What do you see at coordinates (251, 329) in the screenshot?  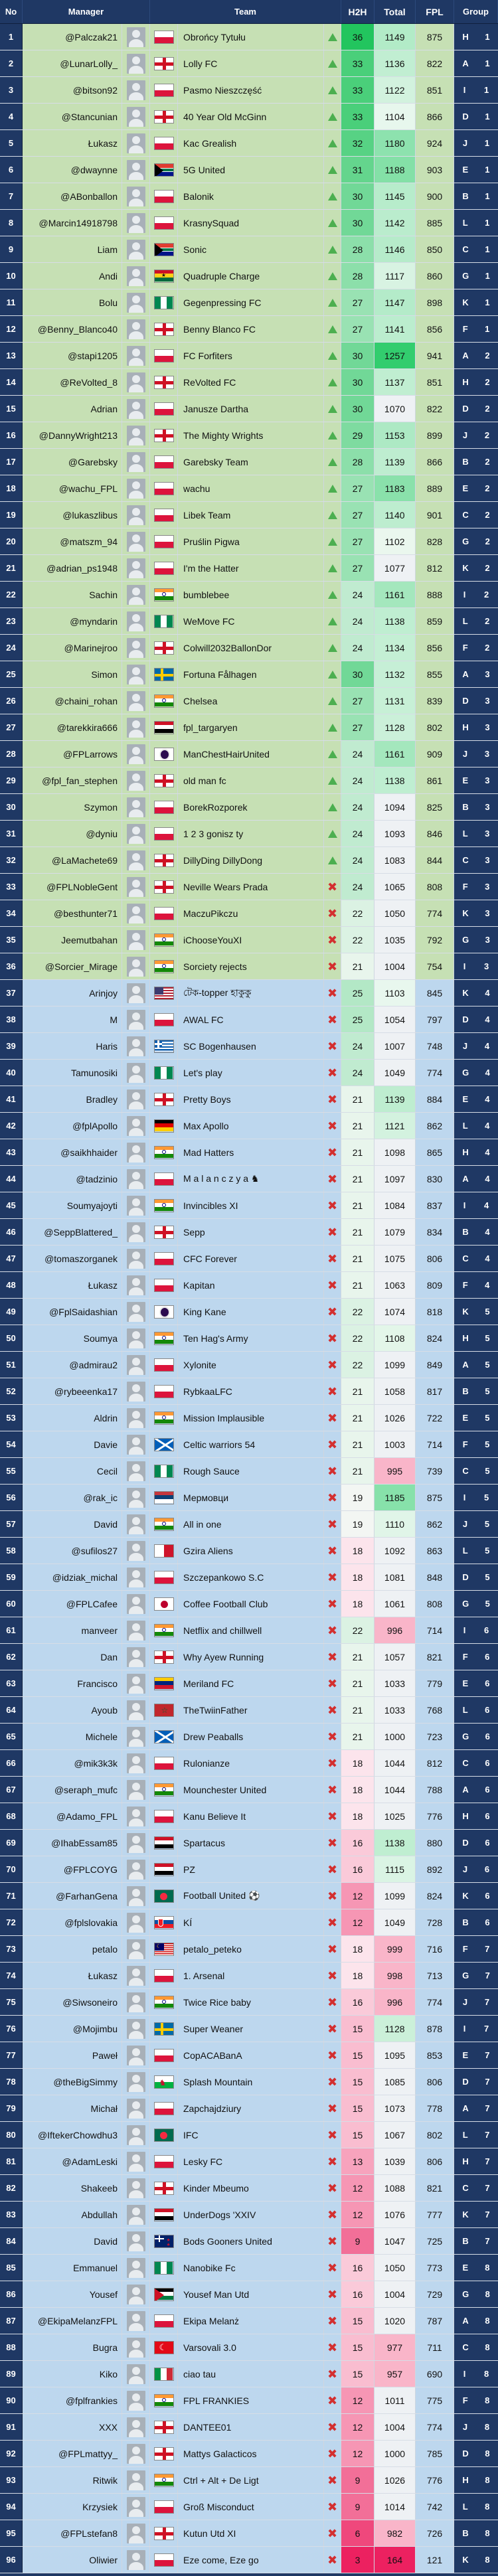 I see `team-name: Benny Blanco FC` at bounding box center [251, 329].